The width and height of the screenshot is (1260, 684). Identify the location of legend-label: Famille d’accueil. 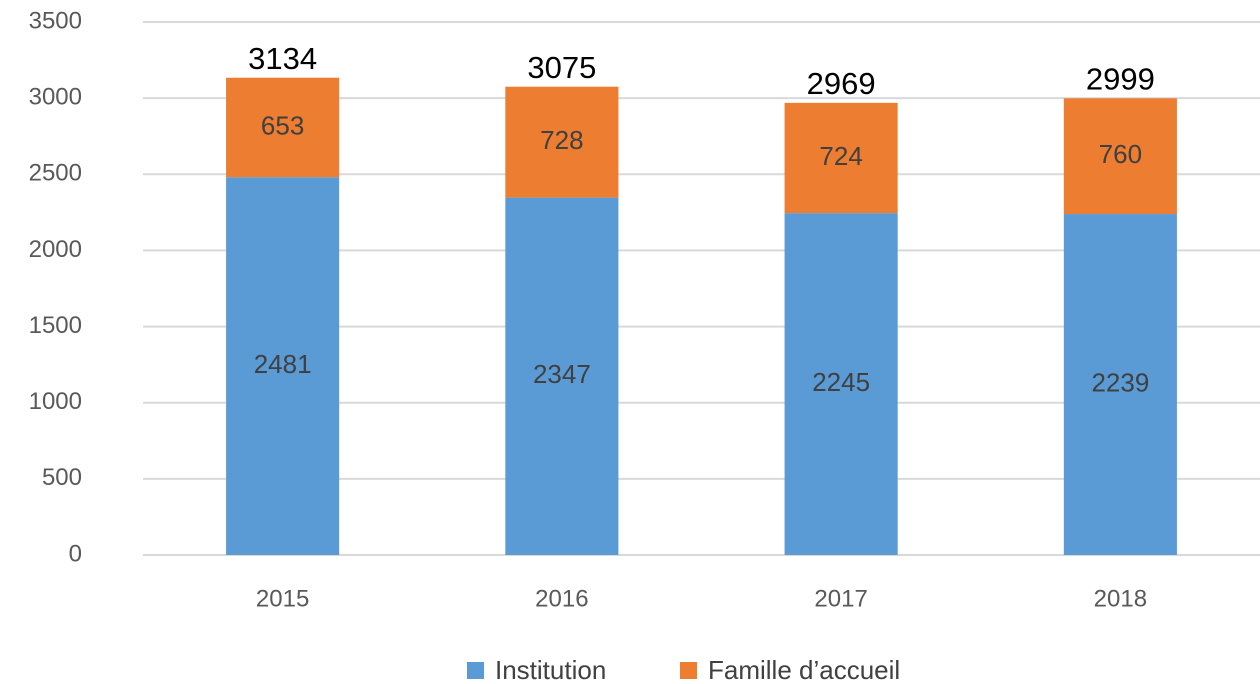
(804, 669).